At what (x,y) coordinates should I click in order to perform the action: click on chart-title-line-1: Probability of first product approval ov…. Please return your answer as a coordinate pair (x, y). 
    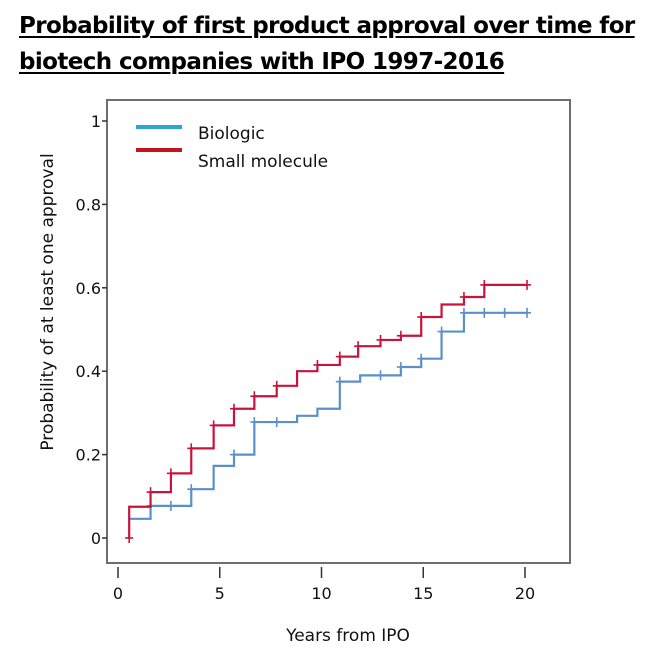
    Looking at the image, I should click on (327, 26).